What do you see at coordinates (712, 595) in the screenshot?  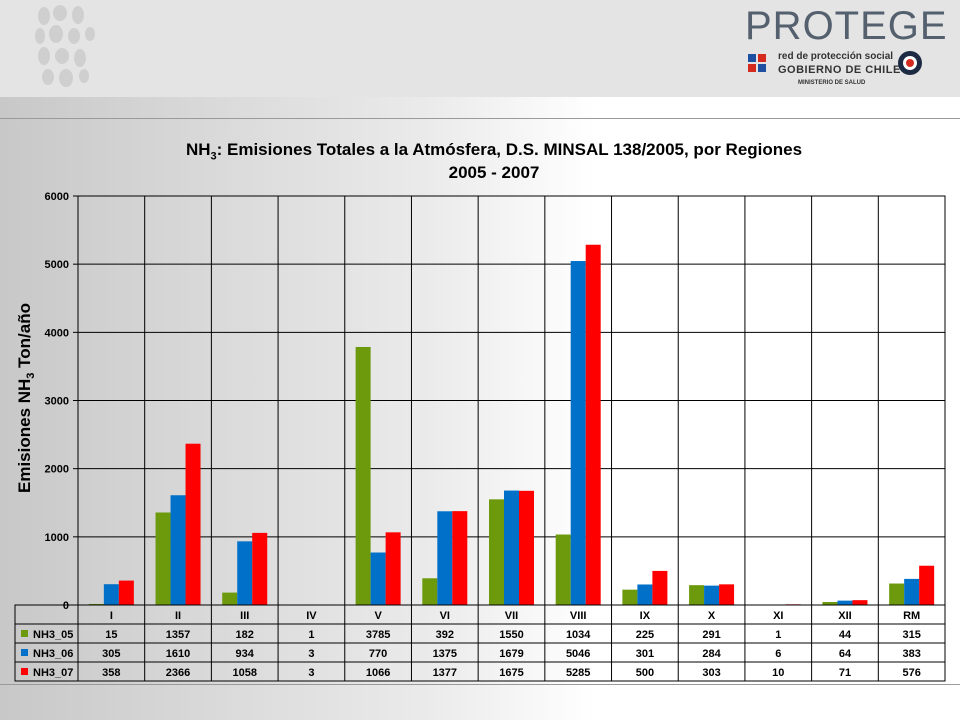 I see `bar-nh3_06-x` at bounding box center [712, 595].